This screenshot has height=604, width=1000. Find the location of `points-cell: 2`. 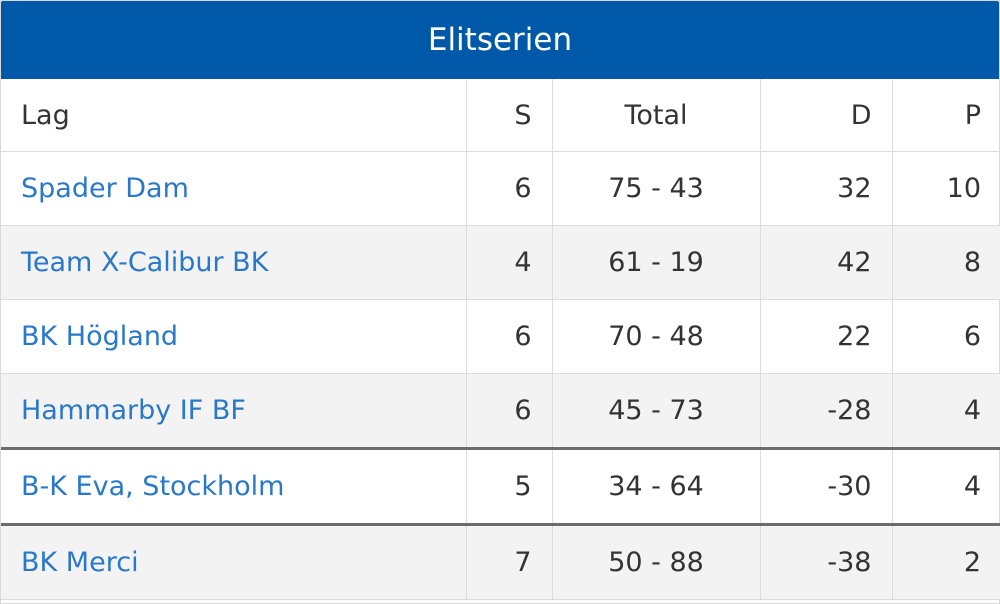

points-cell: 2 is located at coordinates (945, 561).